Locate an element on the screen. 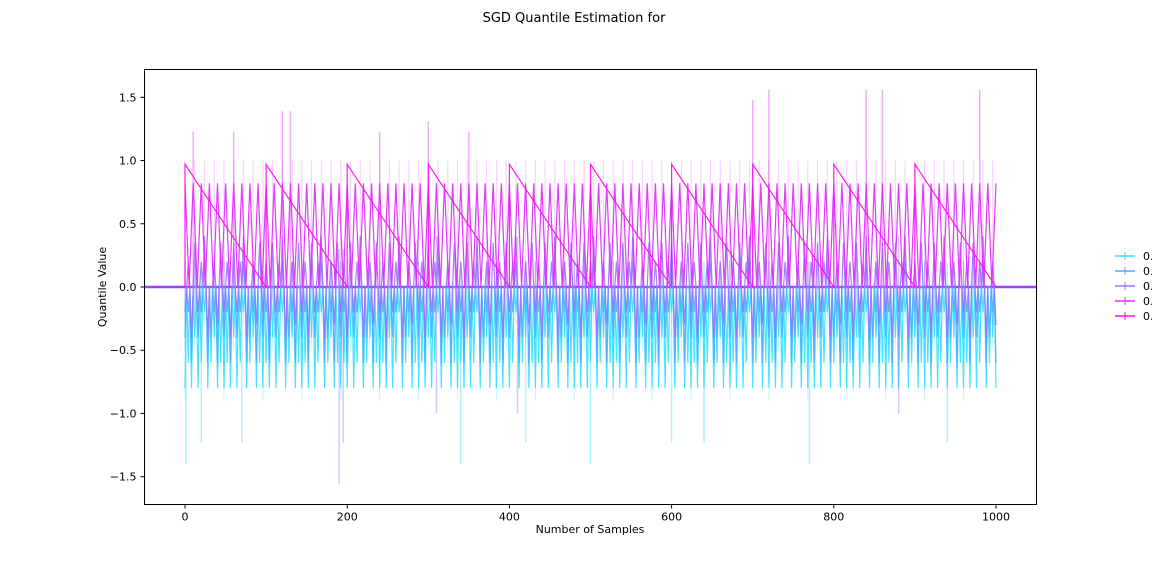 The height and width of the screenshot is (576, 1152). x-axis: 0 200 400 600 800 1000 is located at coordinates (596, 514).